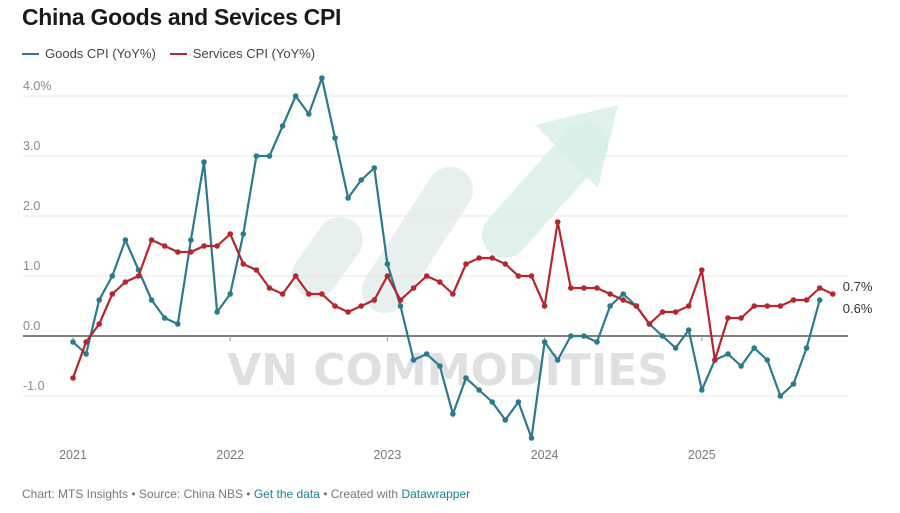 This screenshot has width=900, height=513. What do you see at coordinates (31, 206) in the screenshot?
I see `y-tick-label: 2.0` at bounding box center [31, 206].